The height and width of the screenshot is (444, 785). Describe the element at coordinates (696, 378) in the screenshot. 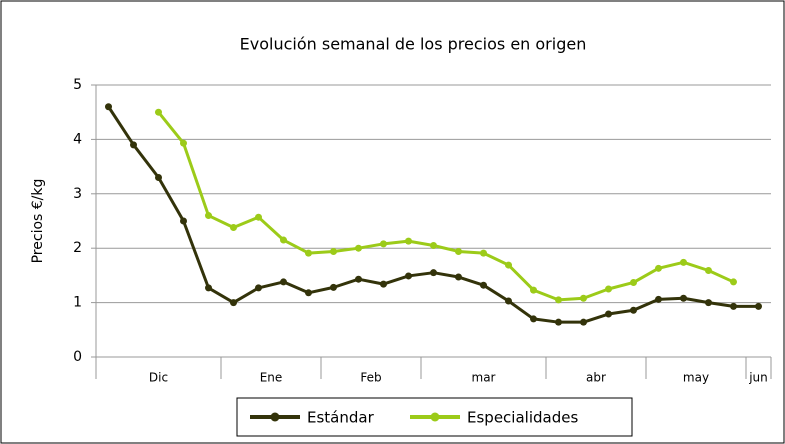

I see `x-group-label: may` at that location.